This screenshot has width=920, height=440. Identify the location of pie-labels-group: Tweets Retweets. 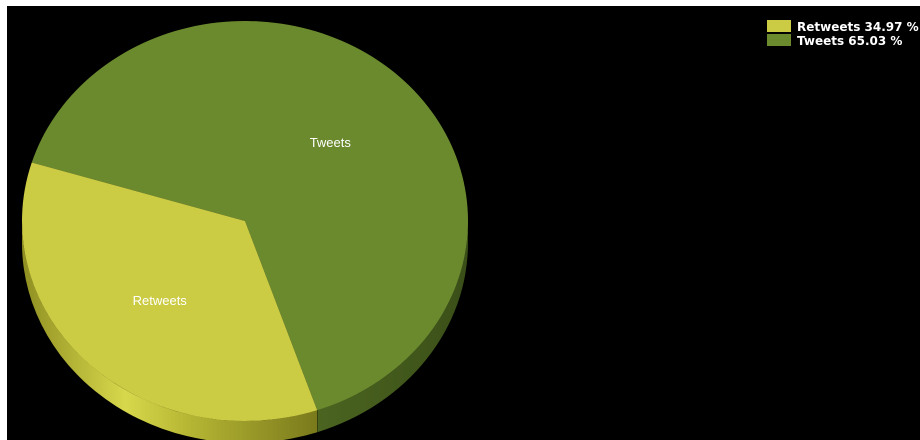
(242, 221).